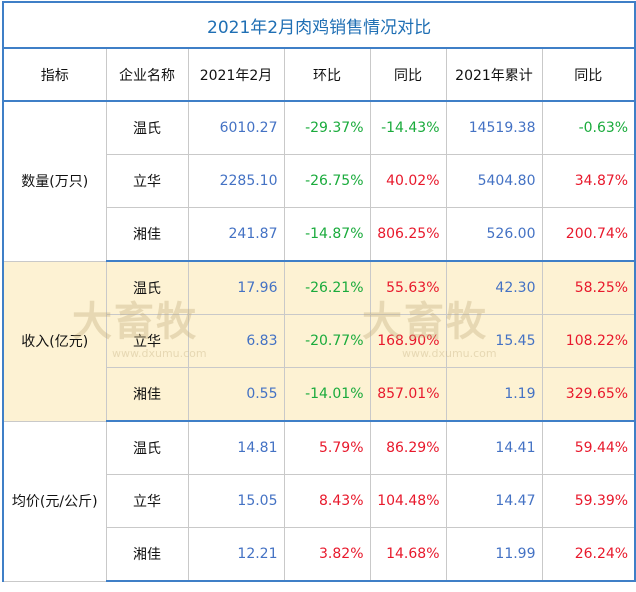 Image resolution: width=636 pixels, height=592 pixels. I want to click on value-cell: -14.43%, so click(408, 127).